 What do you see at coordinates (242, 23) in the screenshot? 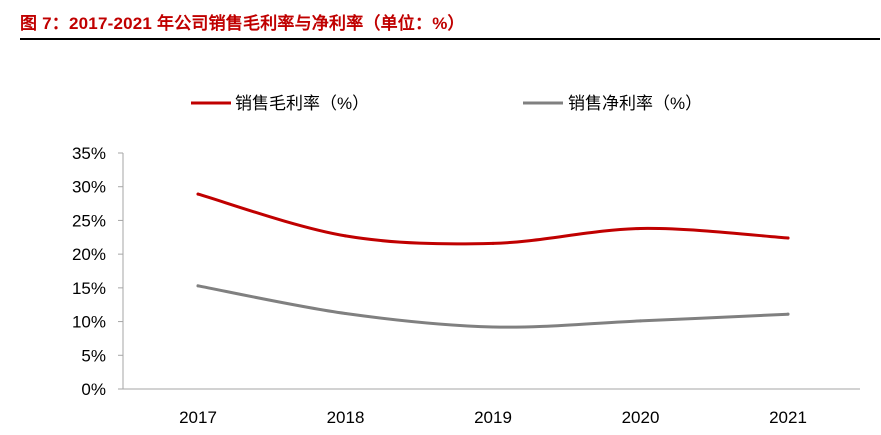
I see `figure-title: 图 7：2017-2021 年公司销售毛利率与净利率（单位：%）` at bounding box center [242, 23].